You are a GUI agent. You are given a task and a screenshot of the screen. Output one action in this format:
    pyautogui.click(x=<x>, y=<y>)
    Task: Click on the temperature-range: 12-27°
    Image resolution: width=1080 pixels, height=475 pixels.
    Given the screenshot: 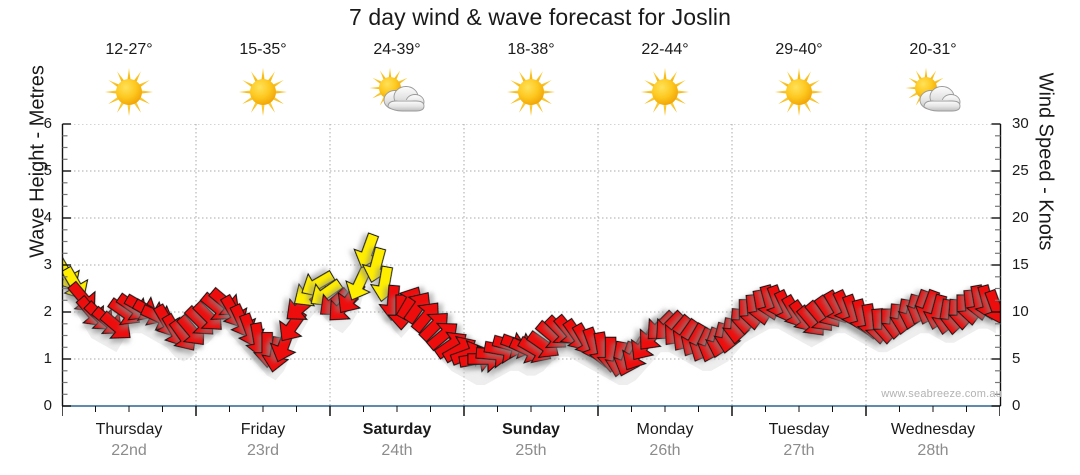 What is the action you would take?
    pyautogui.click(x=129, y=49)
    